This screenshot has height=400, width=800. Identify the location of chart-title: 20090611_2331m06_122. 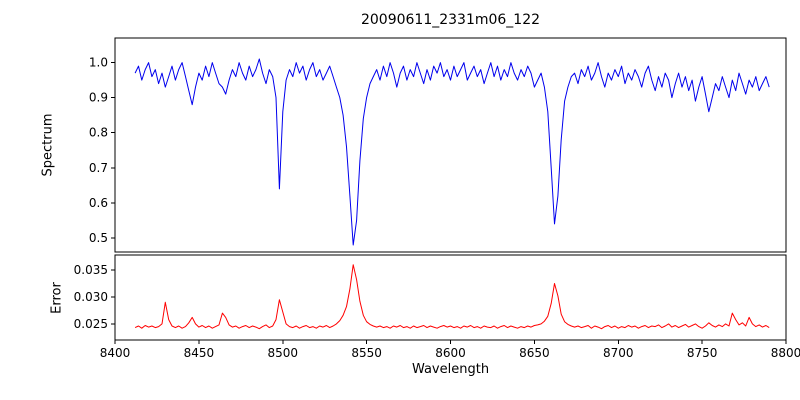
(450, 20).